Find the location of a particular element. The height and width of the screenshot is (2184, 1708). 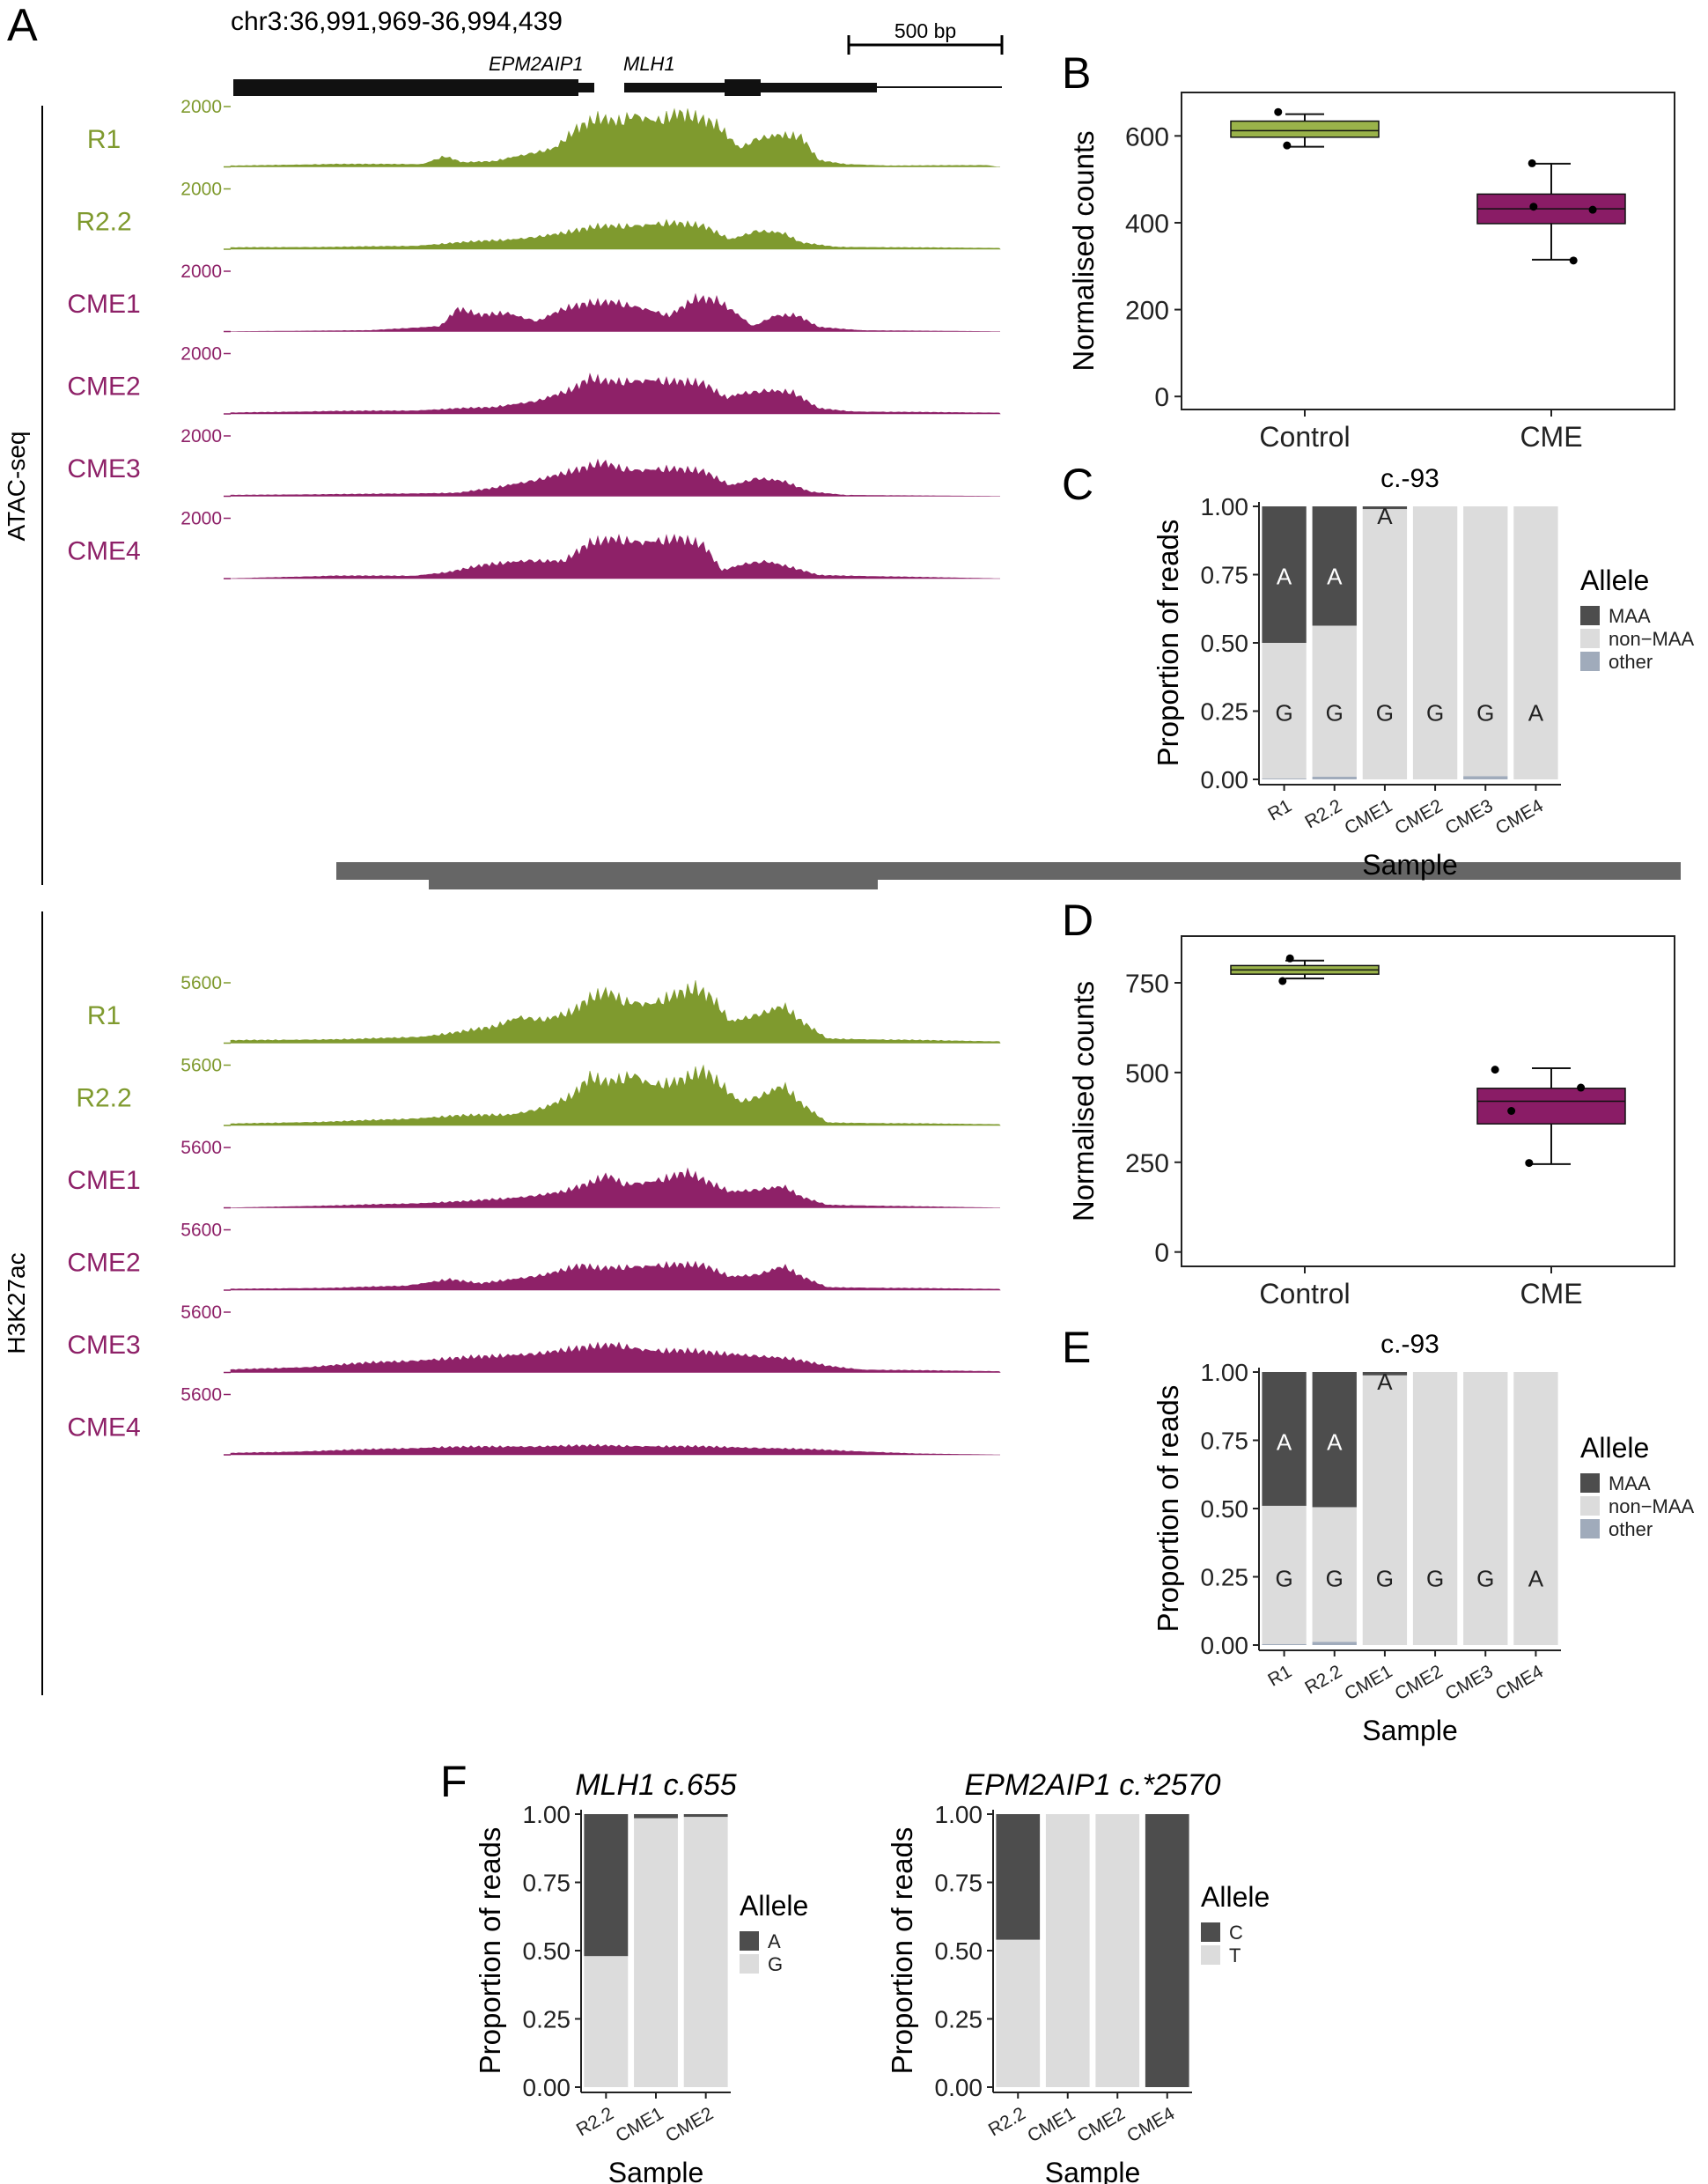

legend-label: non−MAA is located at coordinates (1652, 1506).